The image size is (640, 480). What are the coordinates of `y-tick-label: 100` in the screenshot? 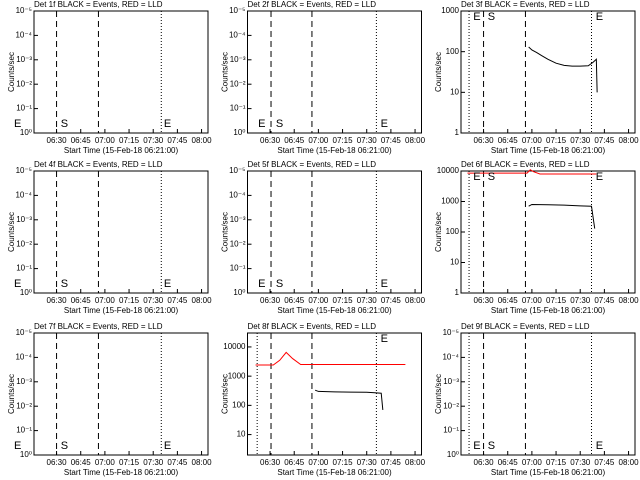 It's located at (453, 231).